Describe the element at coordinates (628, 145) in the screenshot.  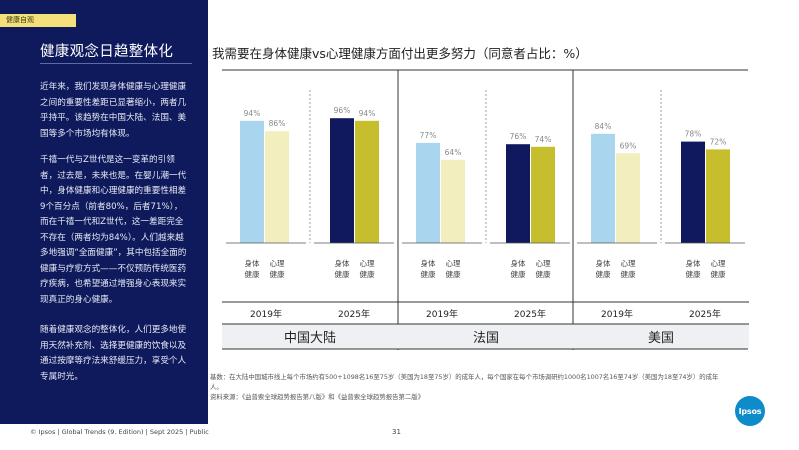
I see `value-label: 69%` at that location.